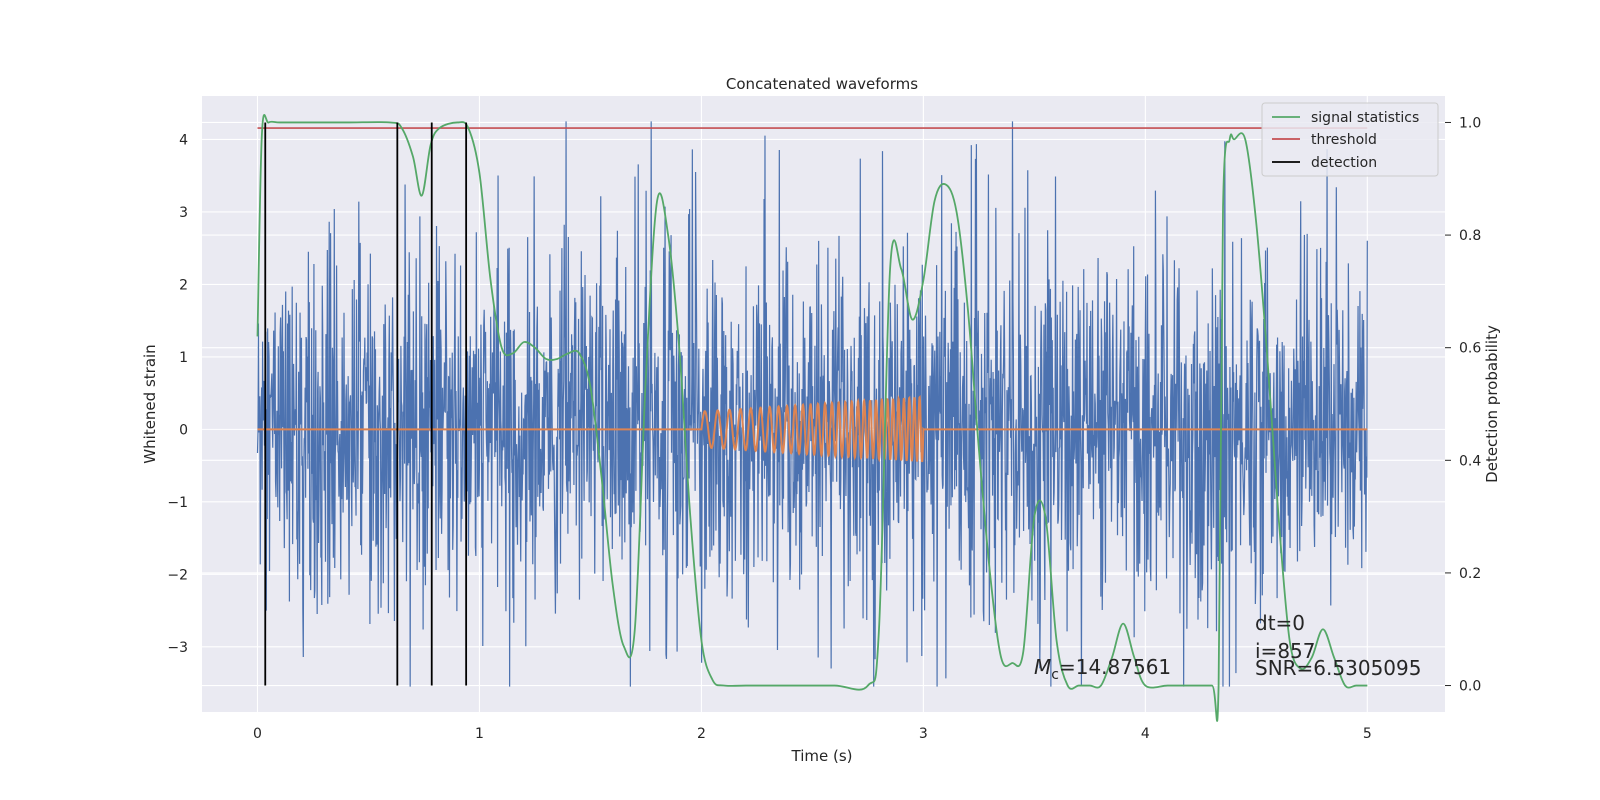 This screenshot has width=1600, height=800. Describe the element at coordinates (183, 430) in the screenshot. I see `y-tick-label: 0` at that location.